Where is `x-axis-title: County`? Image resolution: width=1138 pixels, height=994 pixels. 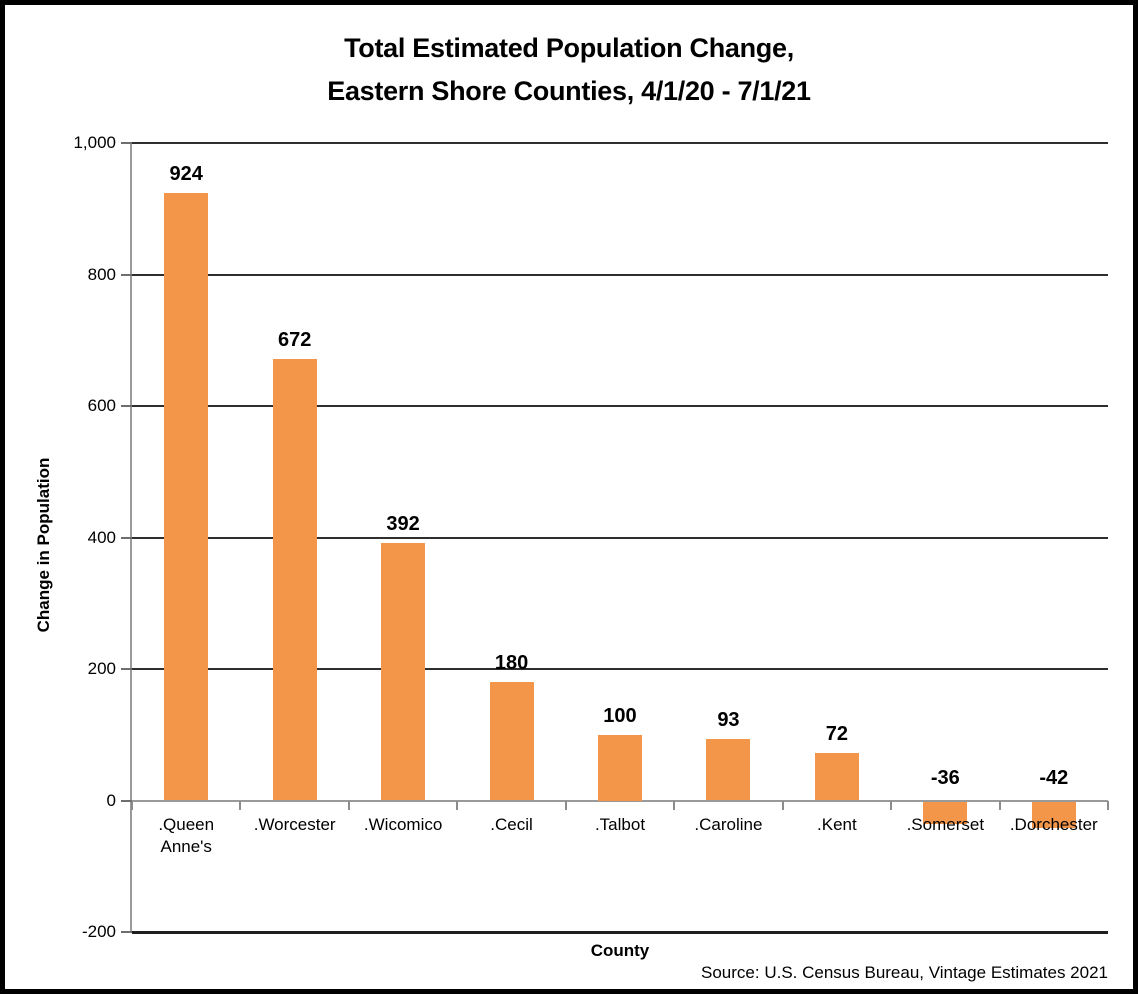
x-axis-title: County is located at coordinates (620, 950).